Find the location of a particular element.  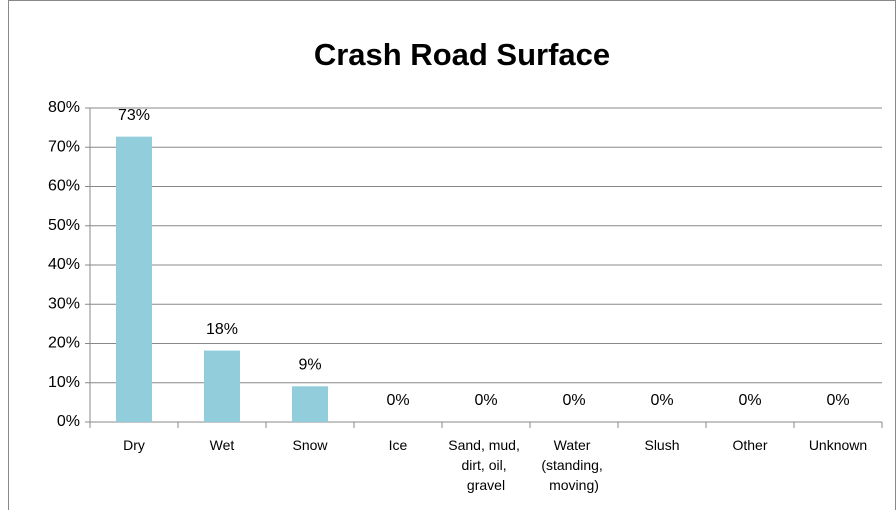

y-tick-label: 50% is located at coordinates (64, 225).